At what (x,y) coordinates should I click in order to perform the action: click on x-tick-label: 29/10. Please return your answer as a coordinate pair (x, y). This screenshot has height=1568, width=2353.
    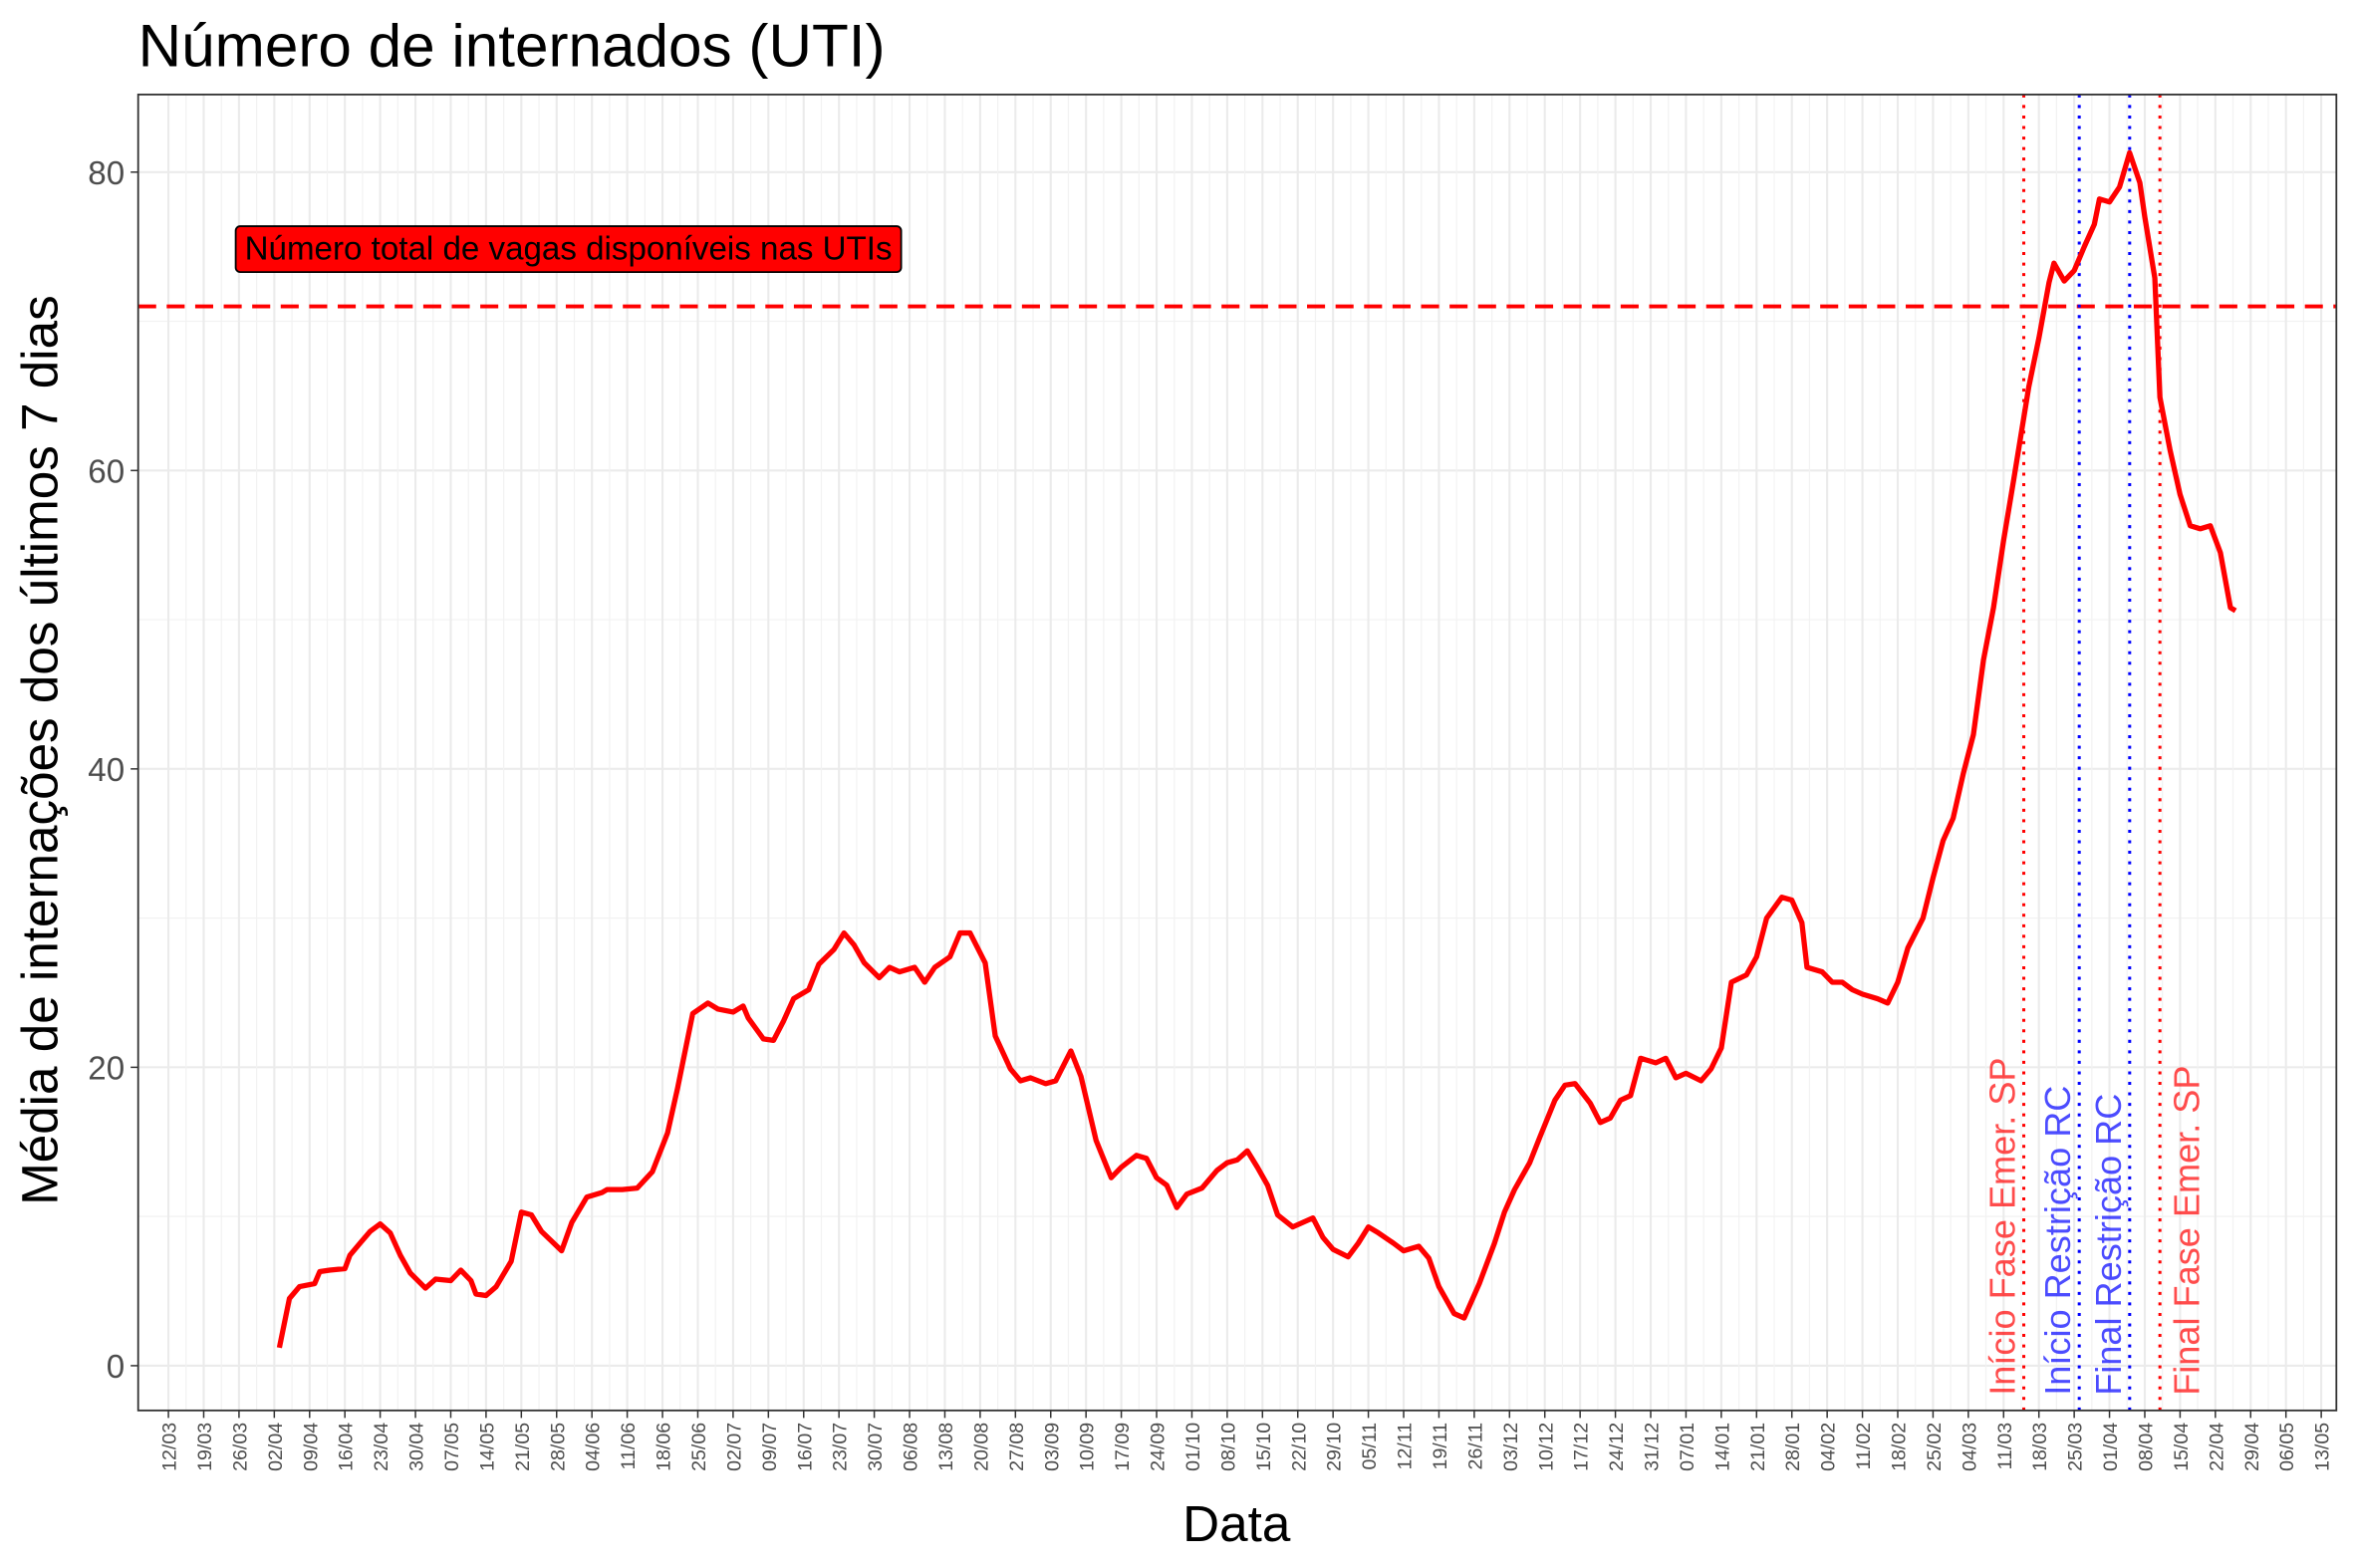
    Looking at the image, I should click on (1335, 1447).